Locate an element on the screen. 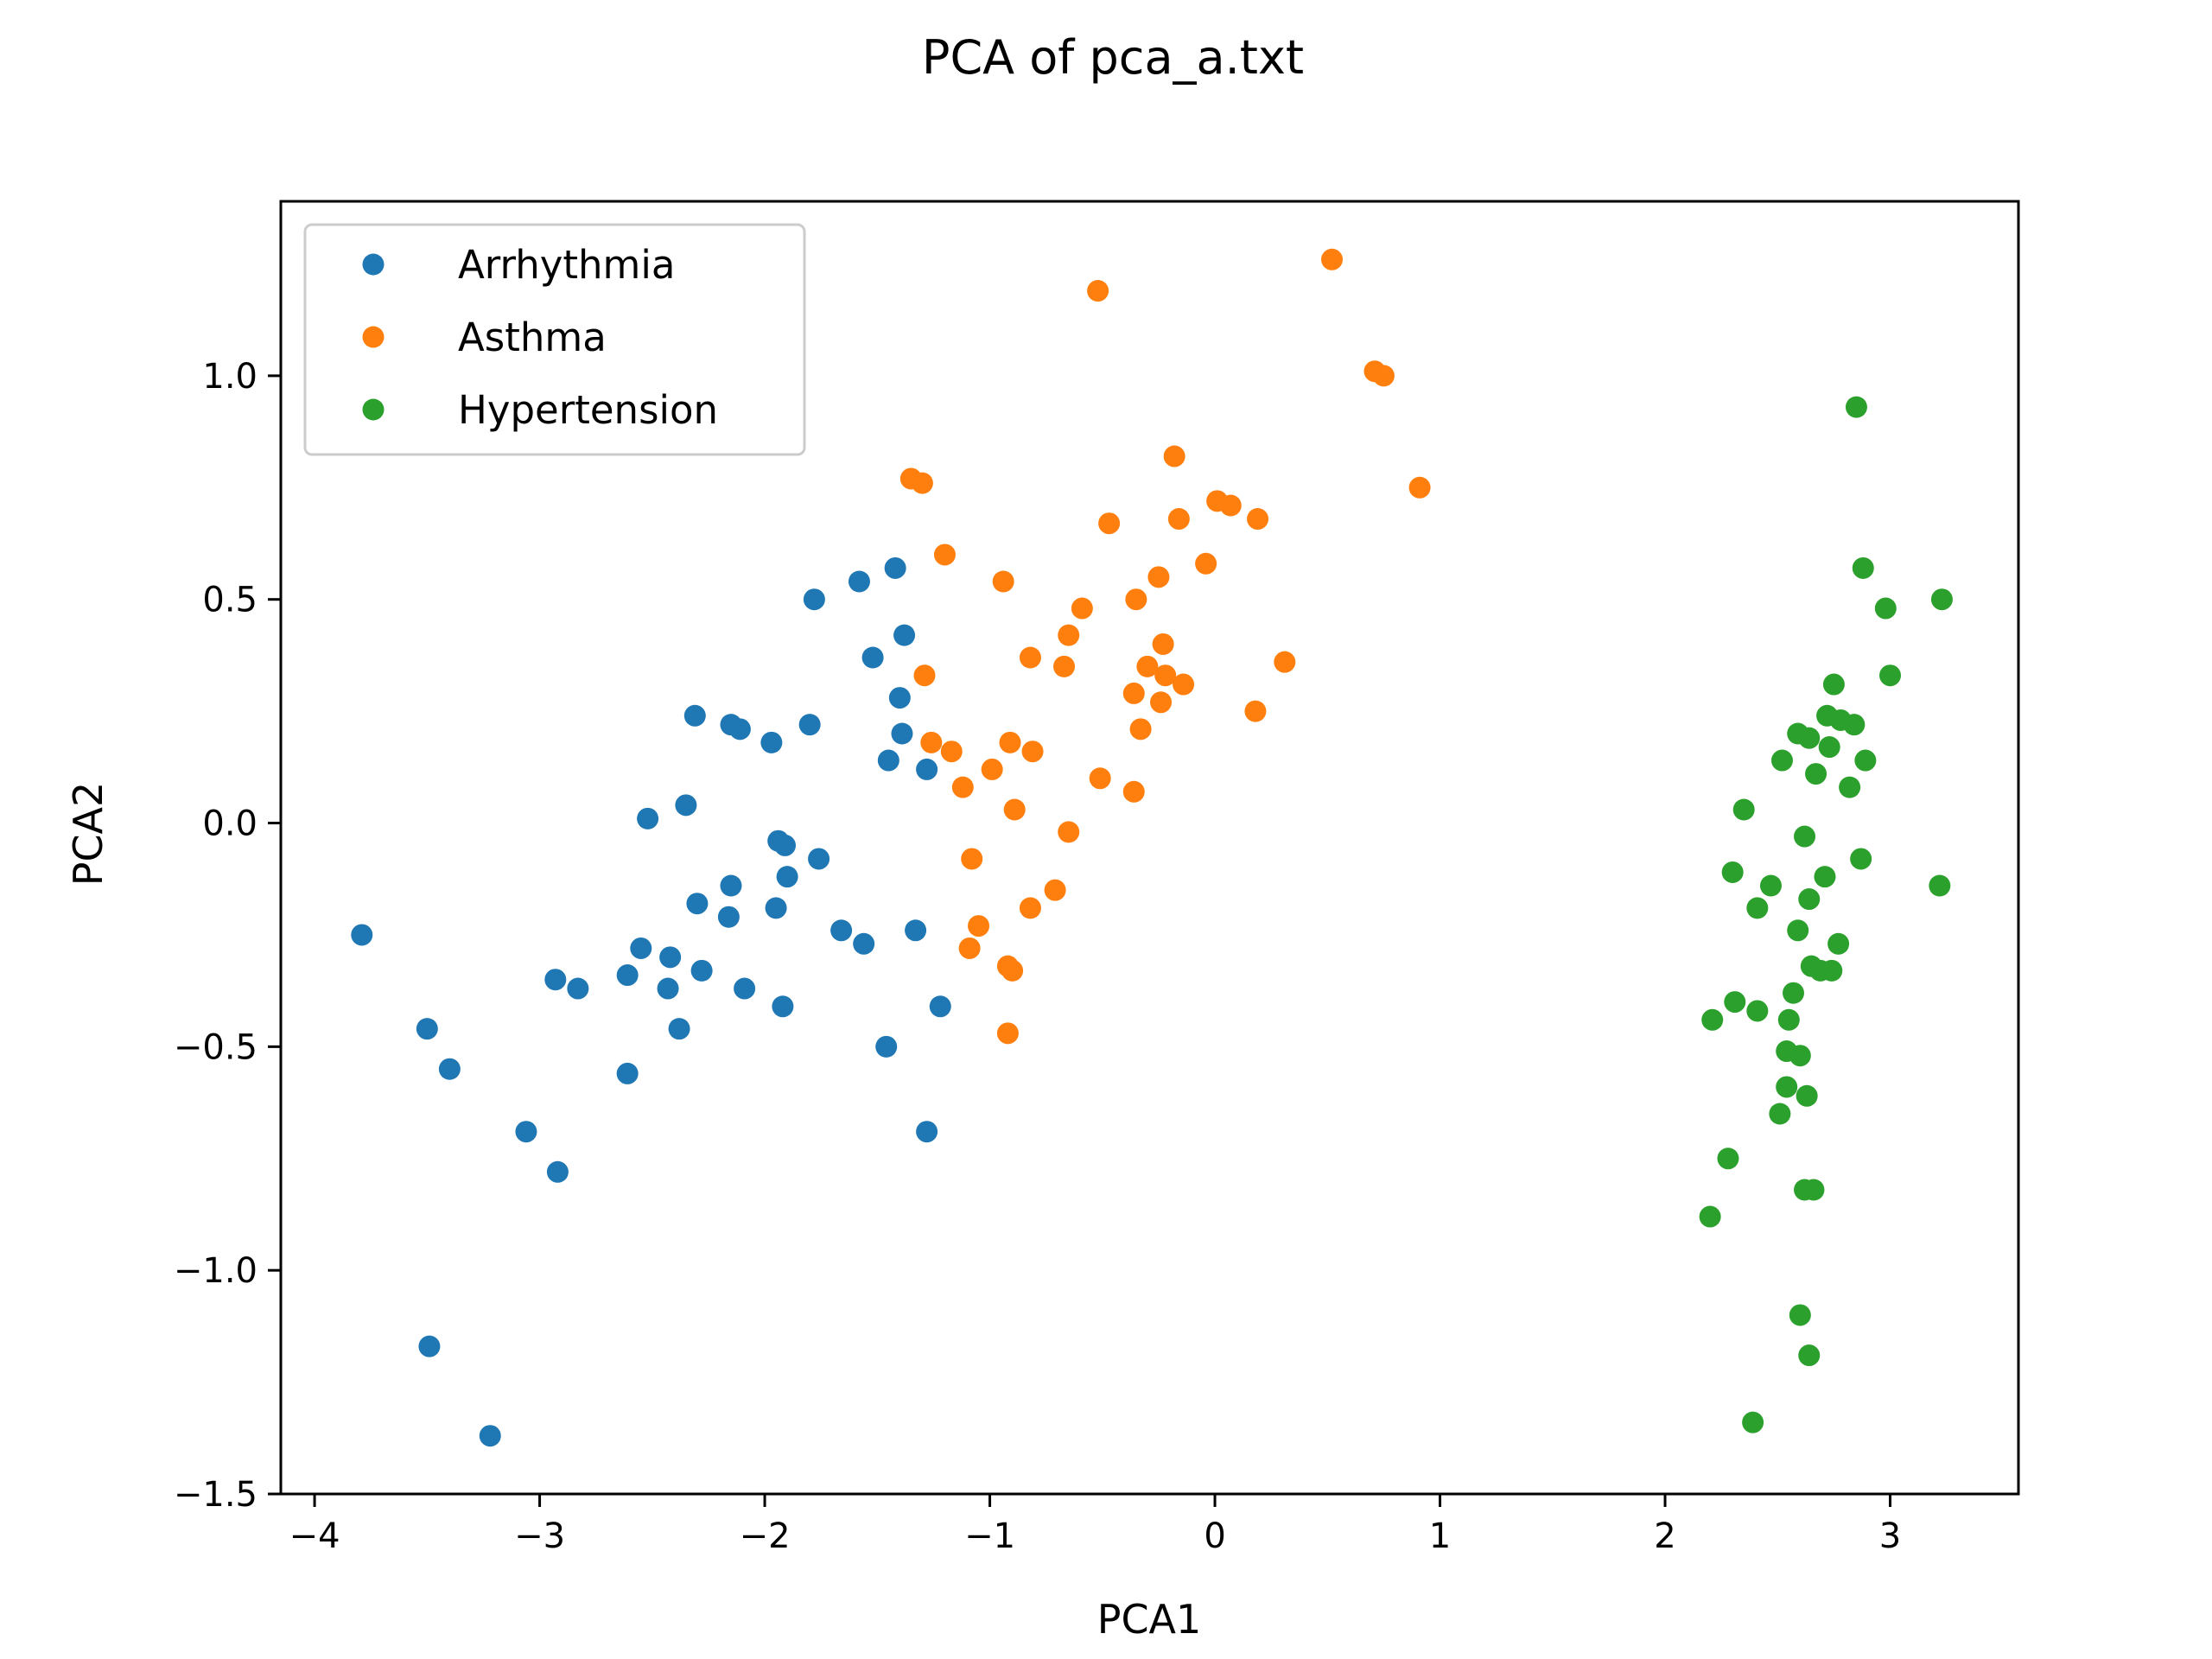  x-tick-label: −4 is located at coordinates (314, 1536).